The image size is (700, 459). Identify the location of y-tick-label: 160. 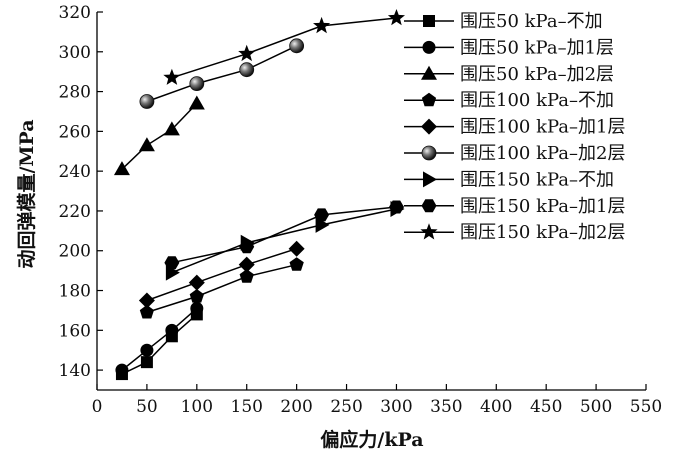
(75, 331).